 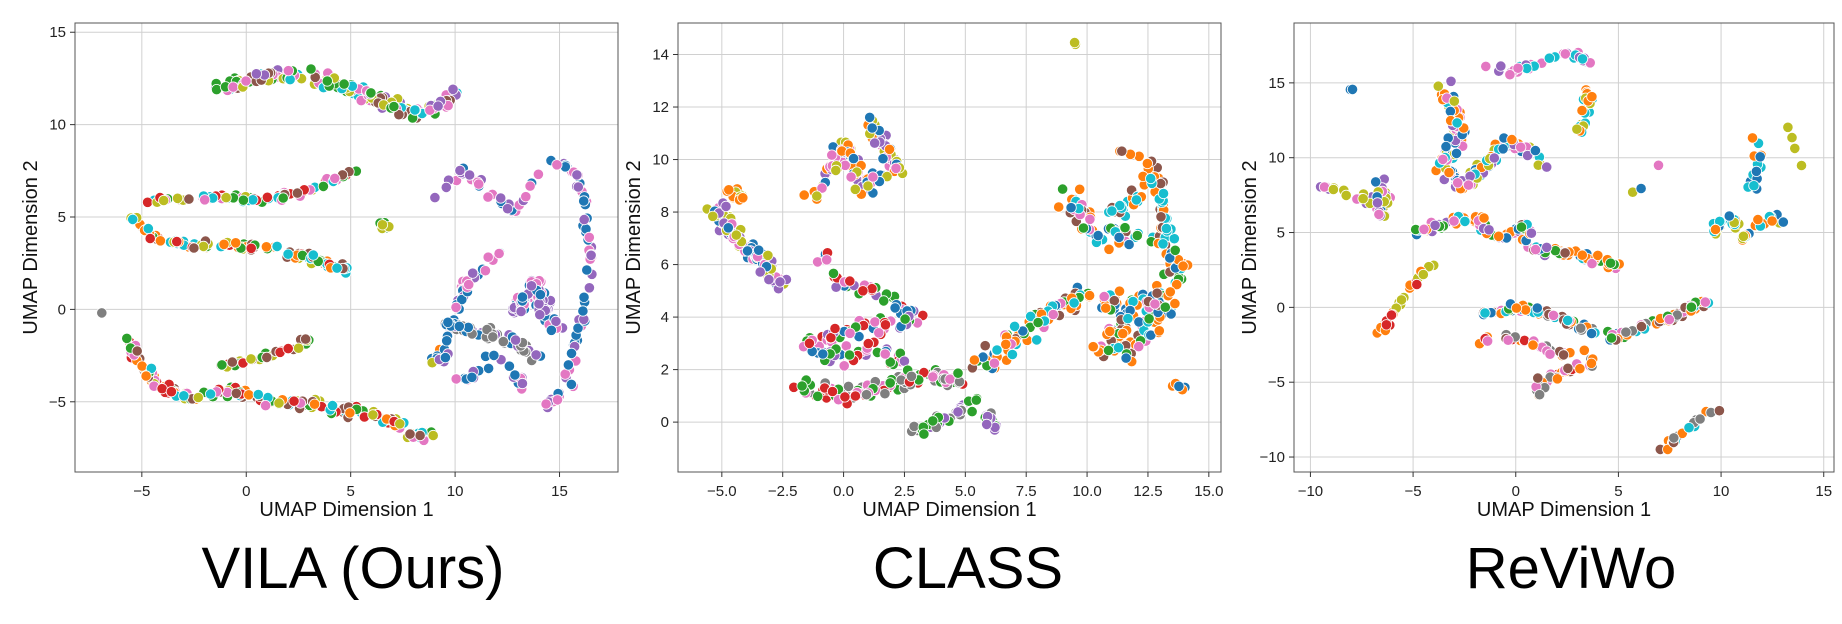 What do you see at coordinates (31, 247) in the screenshot?
I see `y-axis-label: UMAP Dimension 2` at bounding box center [31, 247].